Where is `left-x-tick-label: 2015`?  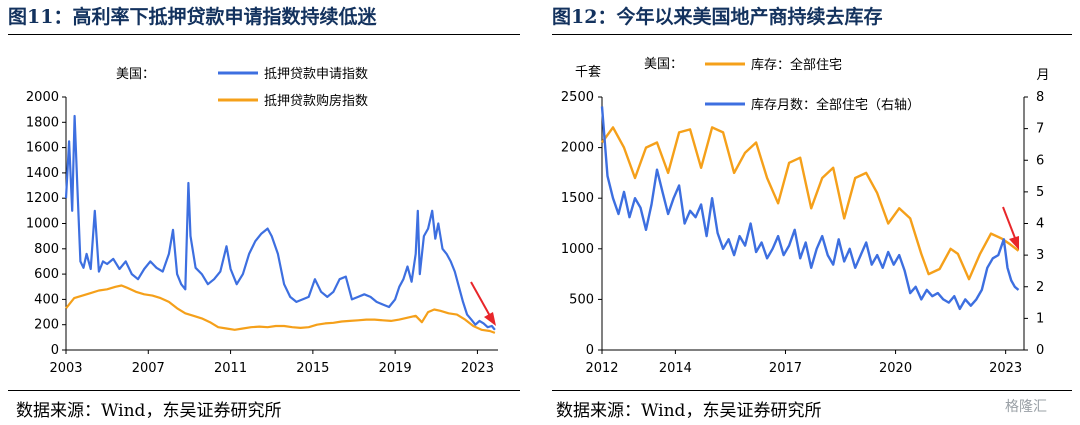 left-x-tick-label: 2015 is located at coordinates (312, 368).